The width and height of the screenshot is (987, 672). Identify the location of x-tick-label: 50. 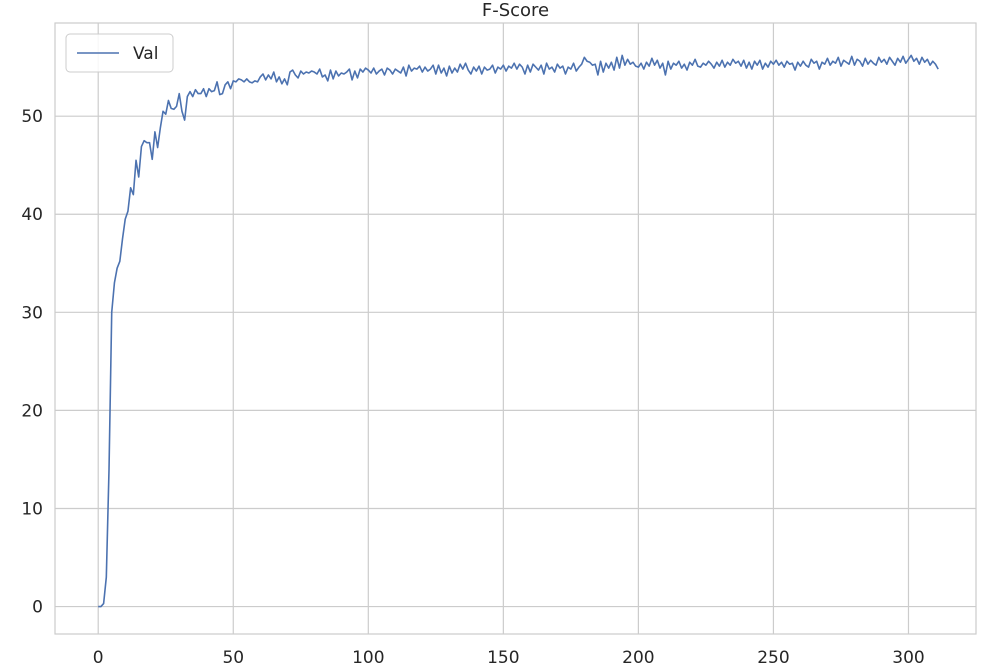
(233, 658).